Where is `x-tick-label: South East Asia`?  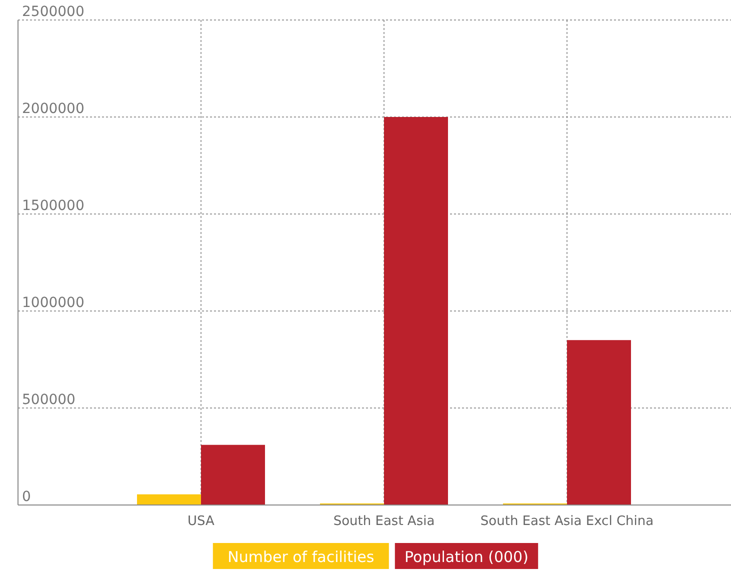 x-tick-label: South East Asia is located at coordinates (384, 521).